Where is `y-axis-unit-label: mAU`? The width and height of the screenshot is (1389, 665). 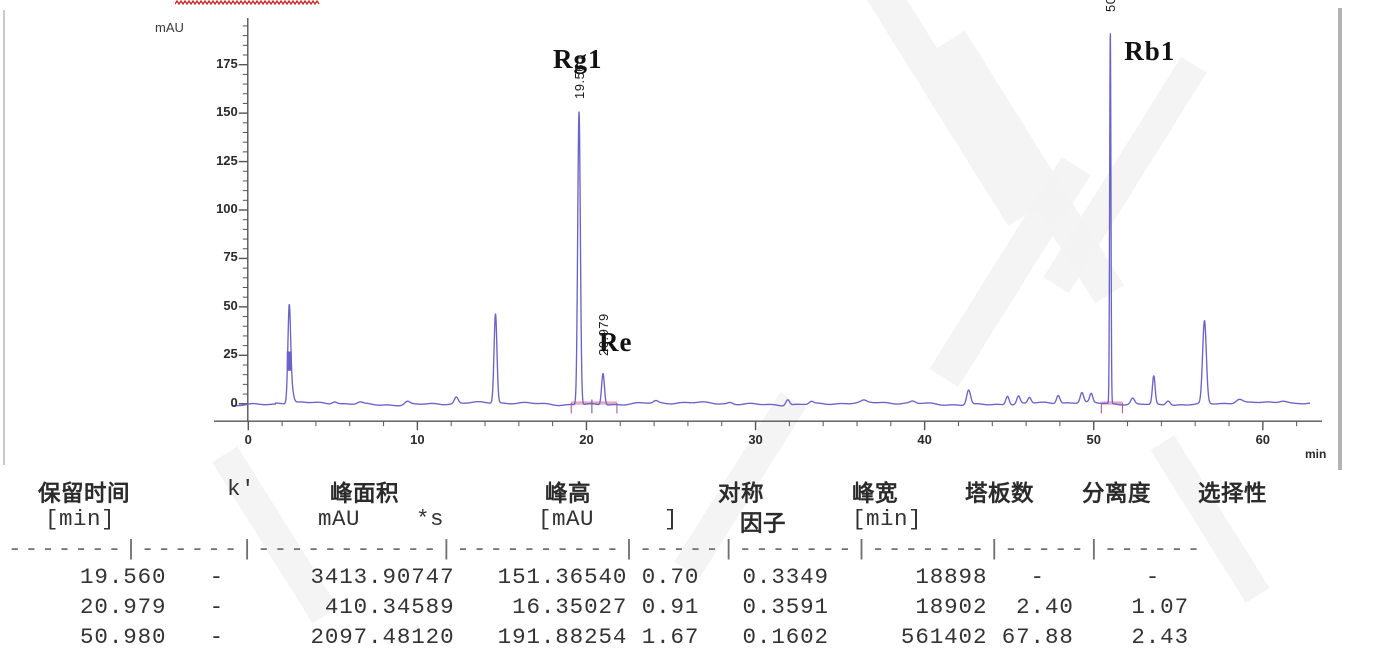
y-axis-unit-label: mAU is located at coordinates (169, 27).